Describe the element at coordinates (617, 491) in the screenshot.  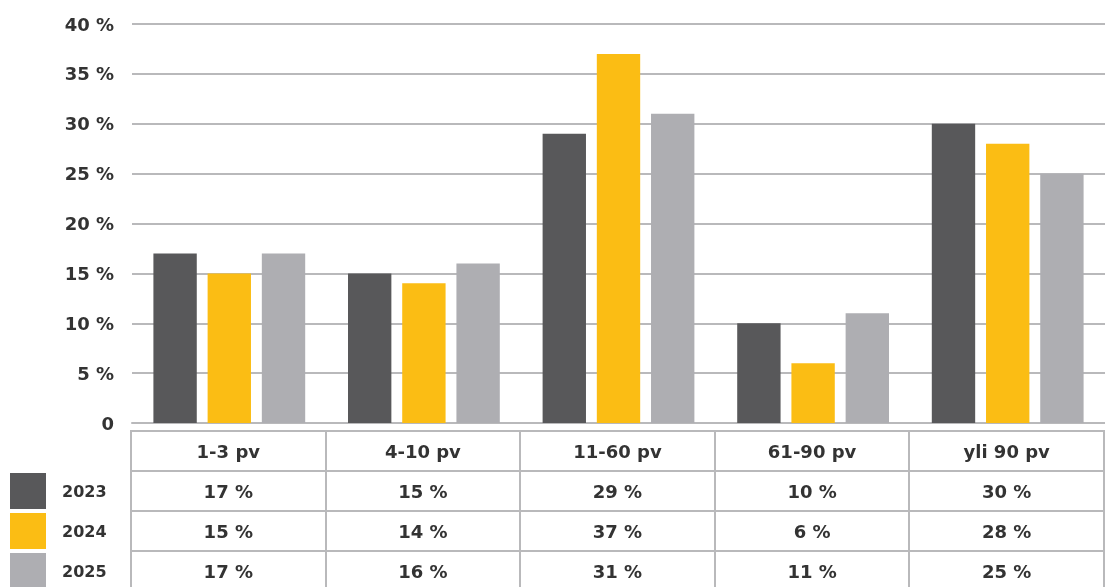
I see `data-label: 29 %` at that location.